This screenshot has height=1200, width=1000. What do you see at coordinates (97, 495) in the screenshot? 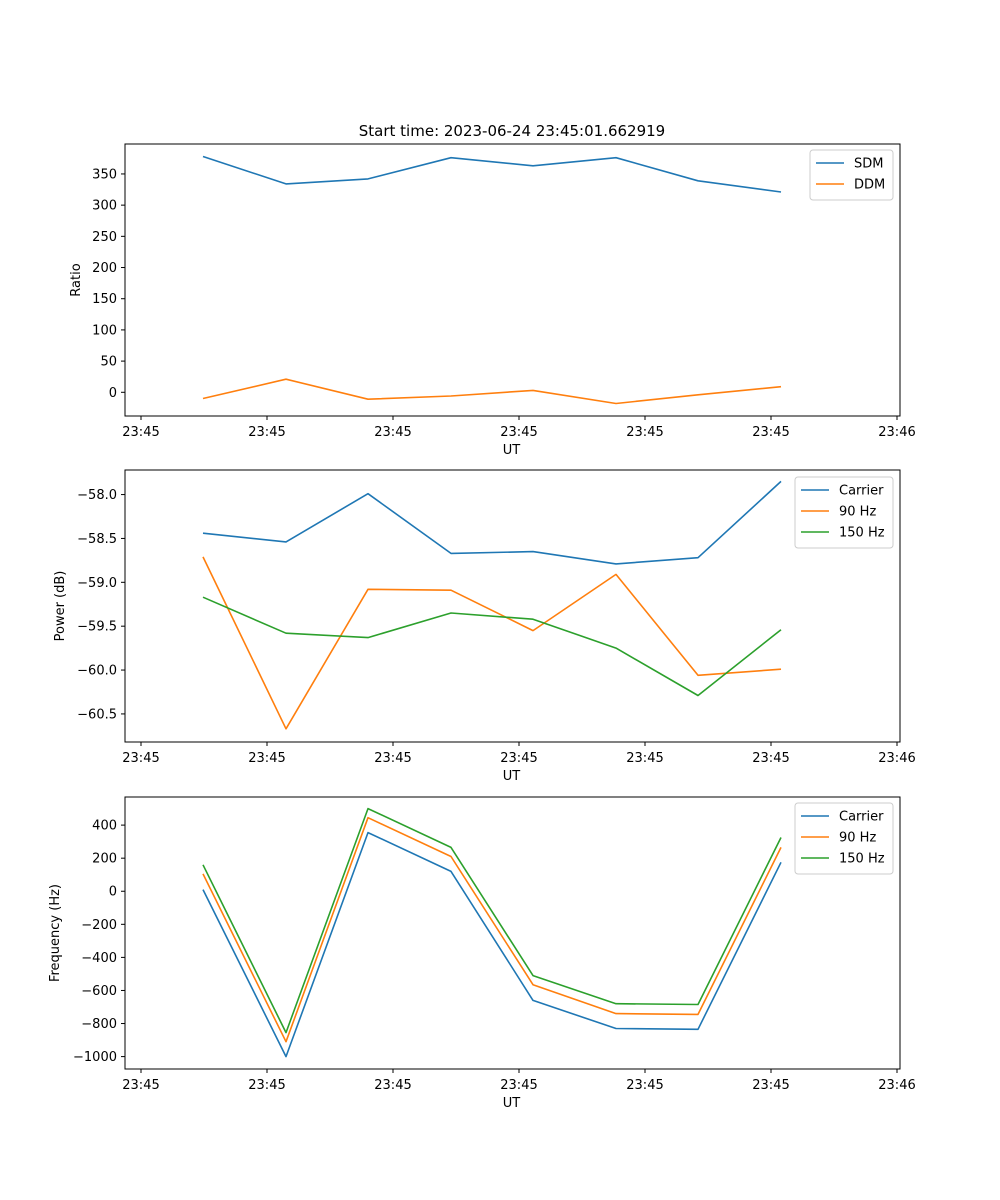
I see `y-tick-label: −58.0` at bounding box center [97, 495].